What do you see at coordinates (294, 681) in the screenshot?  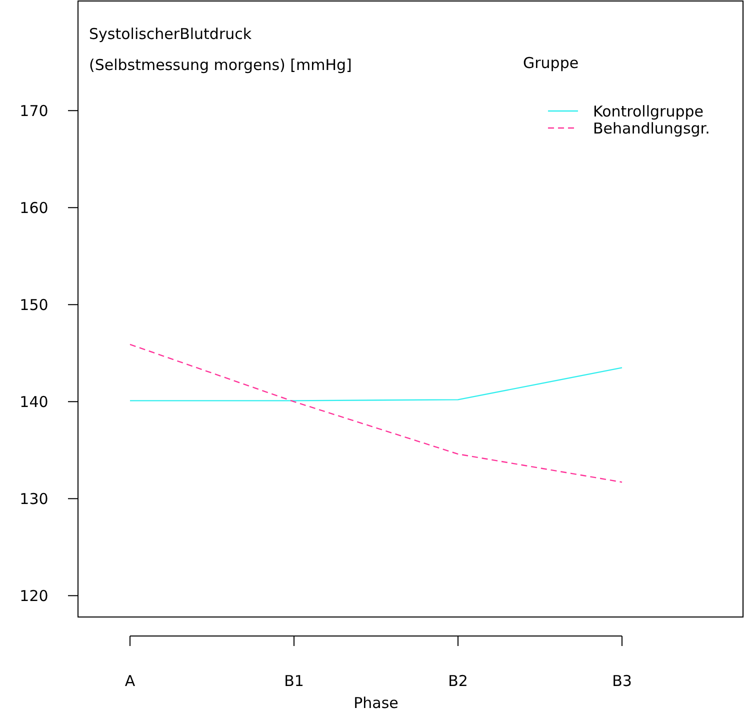 I see `x-tick-label: B1` at bounding box center [294, 681].